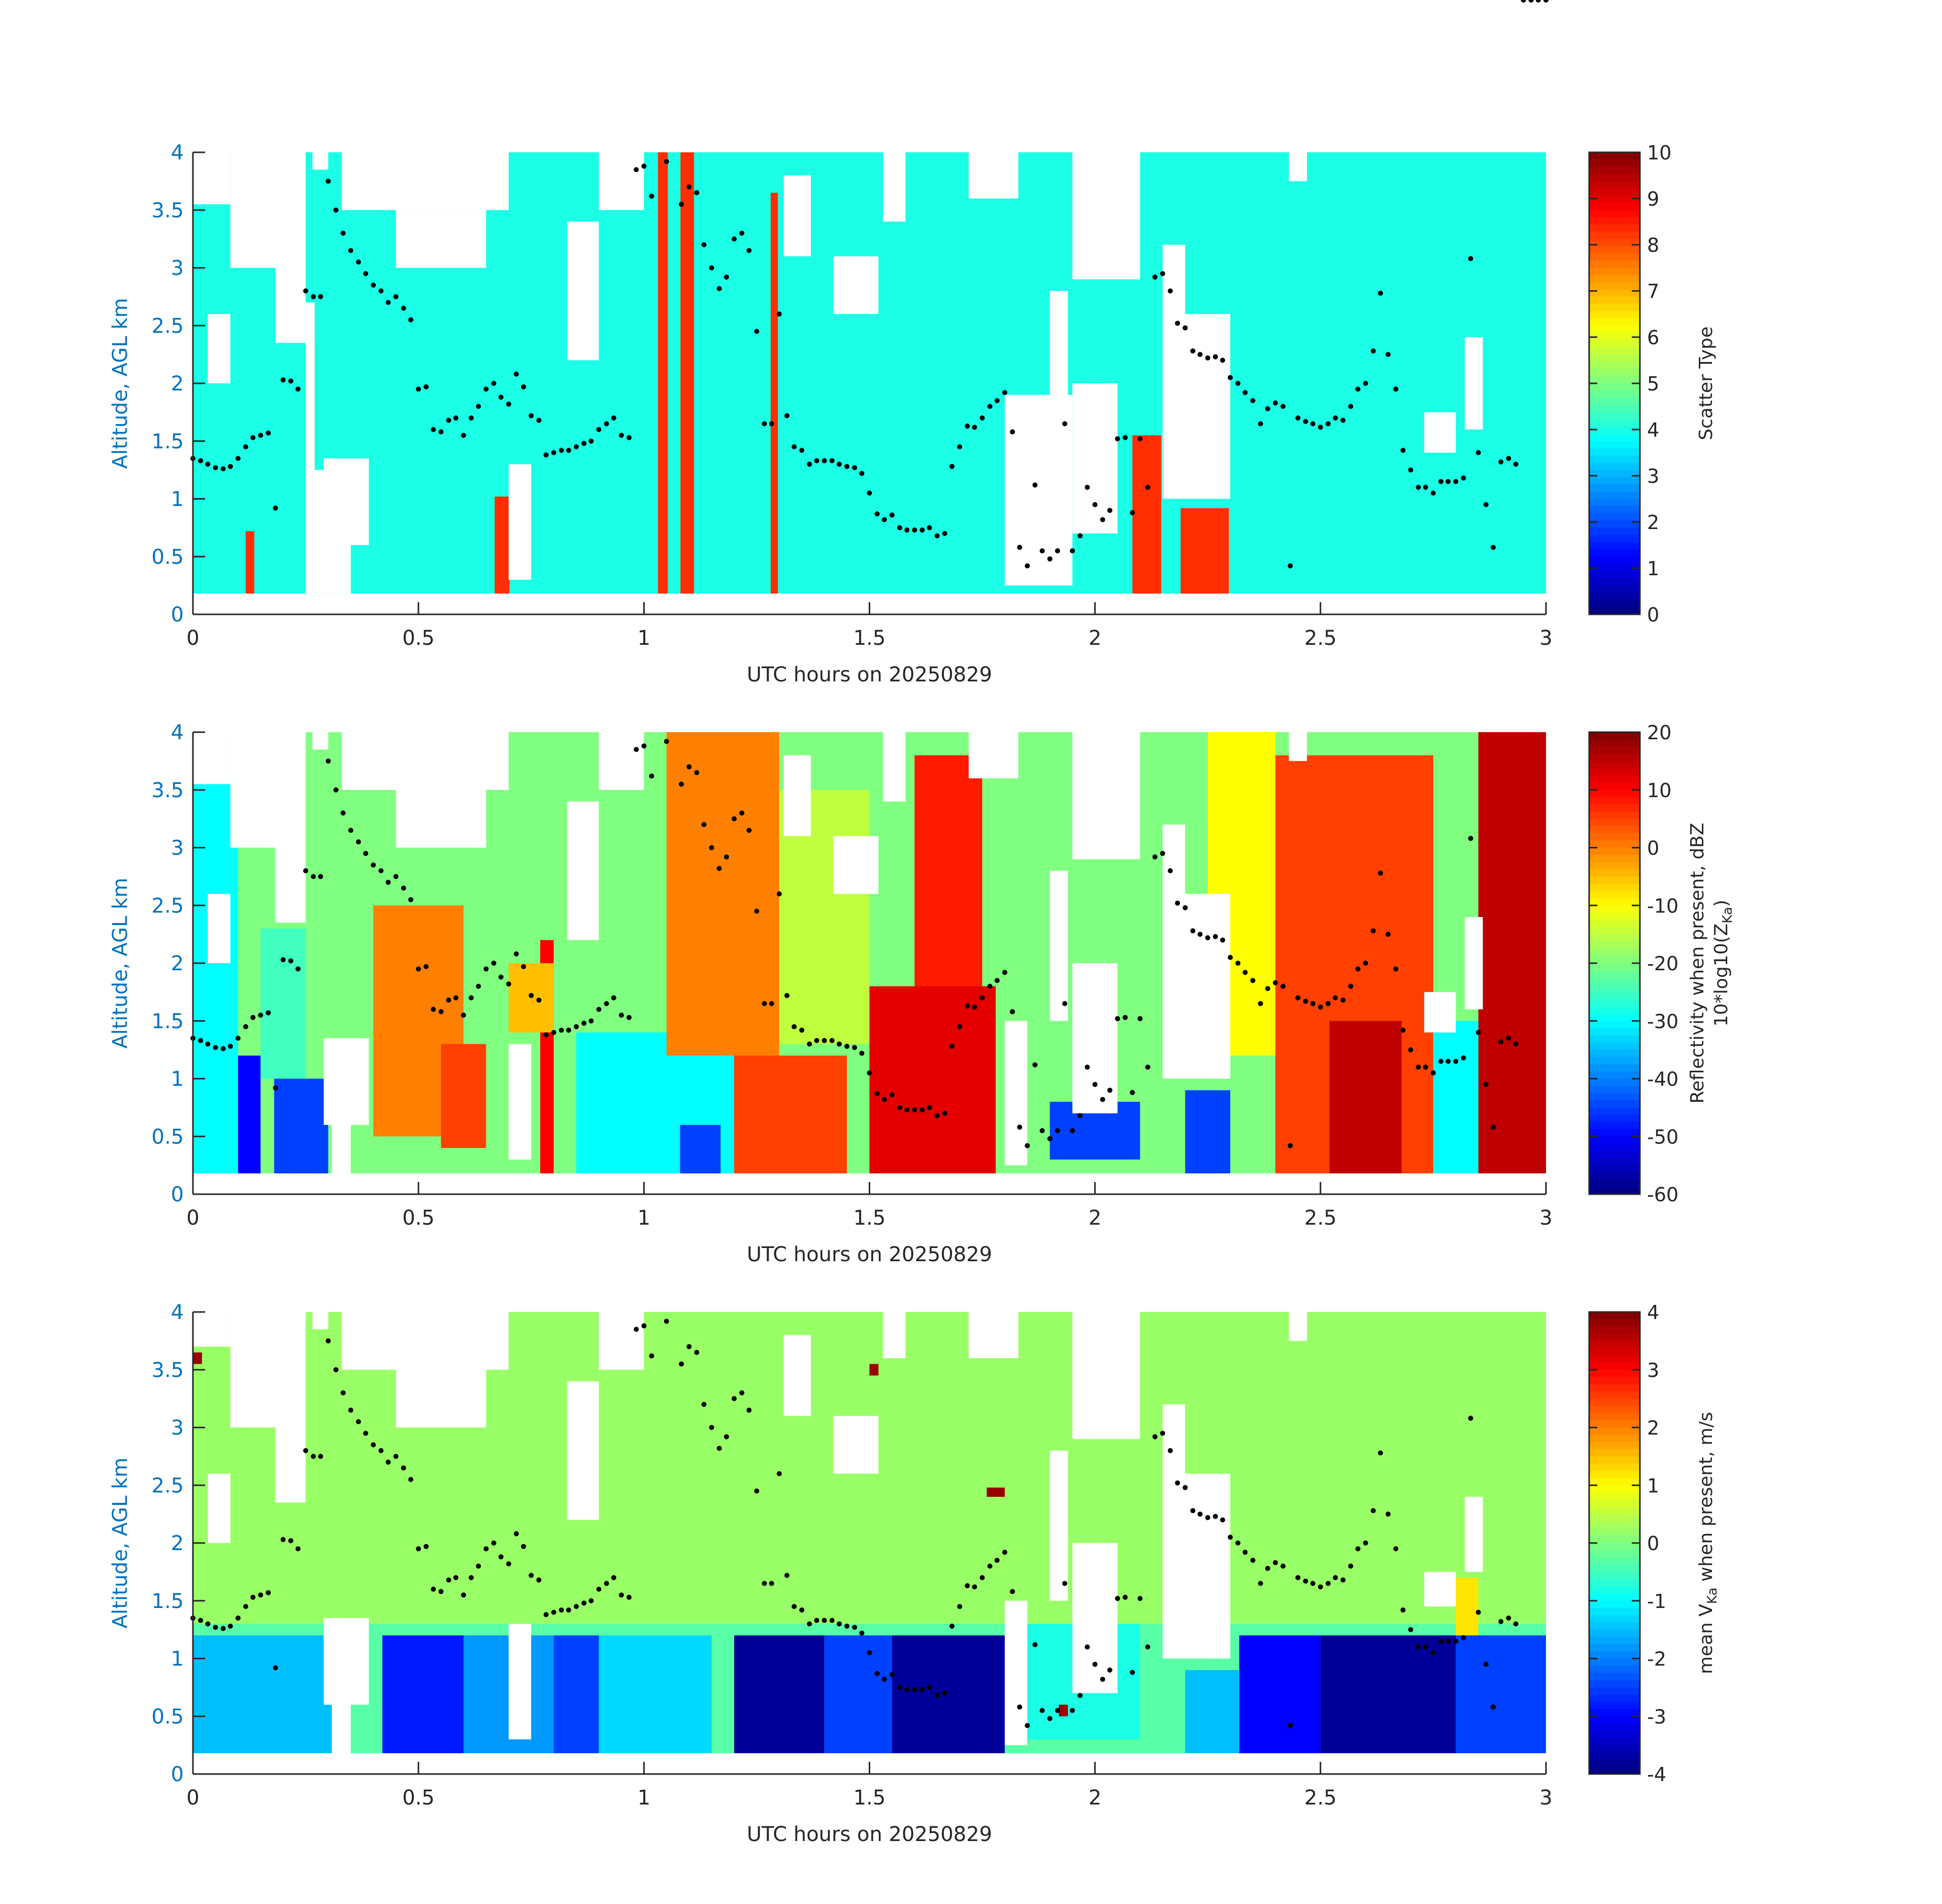 The width and height of the screenshot is (1942, 1904). I want to click on y-tick-label: 1.5, so click(167, 442).